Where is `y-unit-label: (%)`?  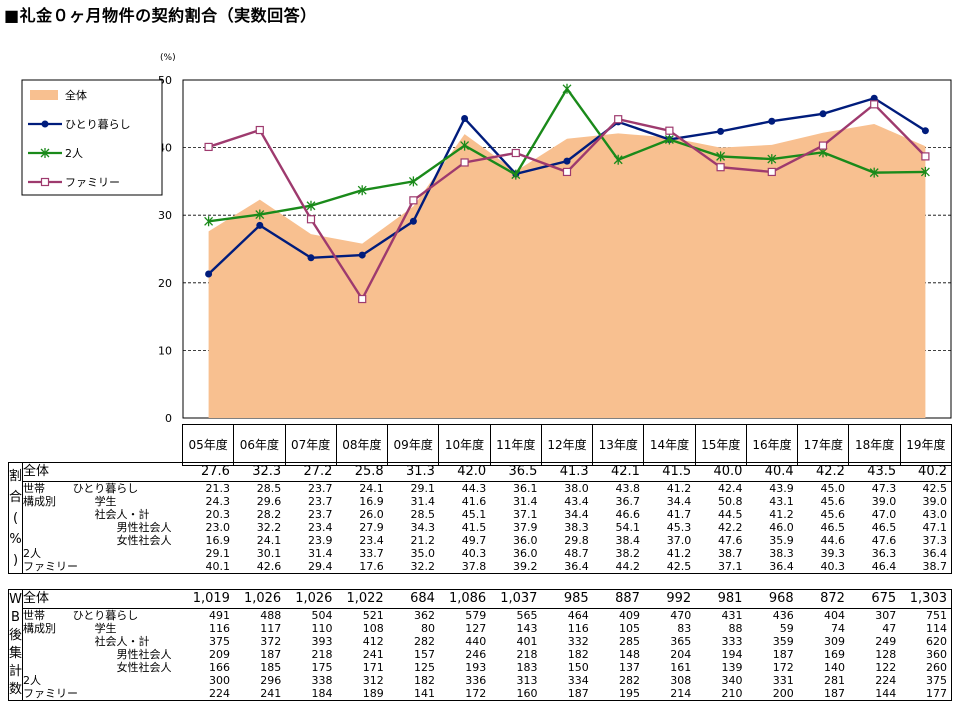 y-unit-label: (%) is located at coordinates (168, 58).